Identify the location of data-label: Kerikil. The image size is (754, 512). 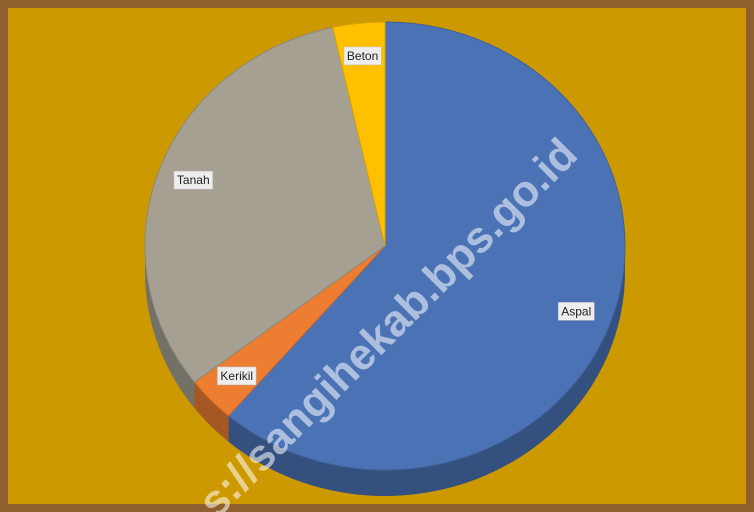
(237, 376).